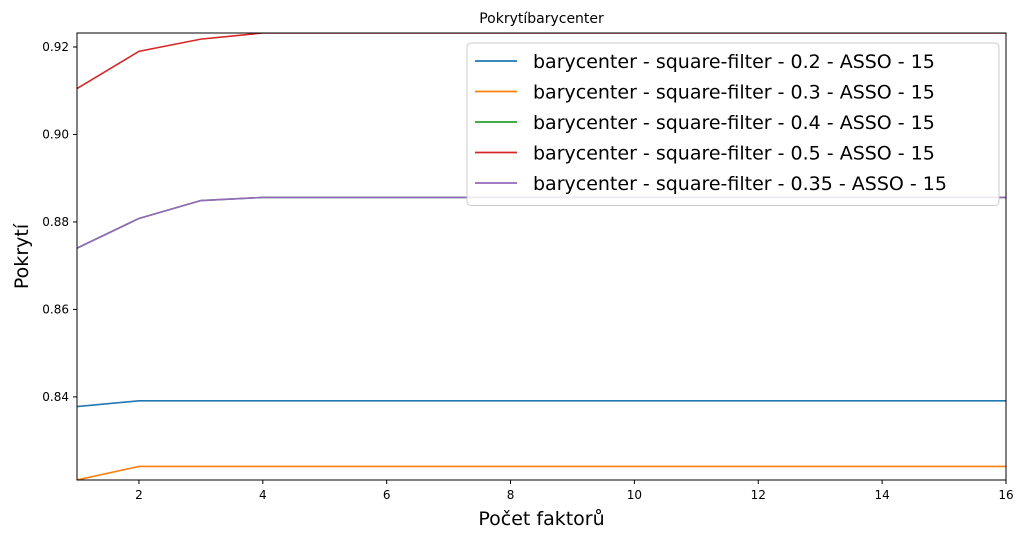 The height and width of the screenshot is (538, 1025). What do you see at coordinates (387, 495) in the screenshot?
I see `x-tick-label: 6` at bounding box center [387, 495].